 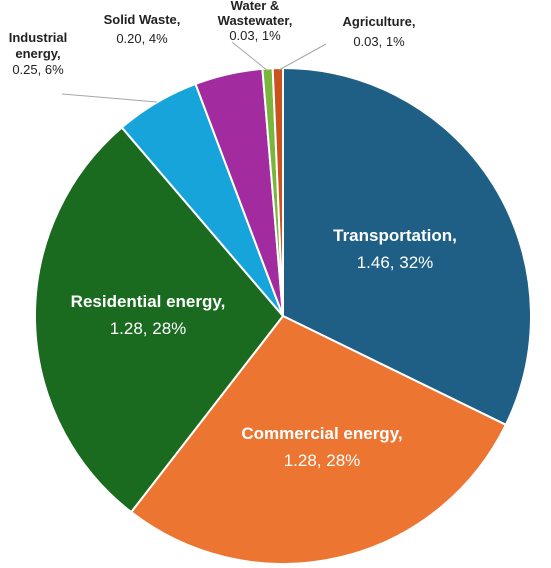 I want to click on slice-label-water-wastewater: Water & Wastewater,, so click(x=255, y=14).